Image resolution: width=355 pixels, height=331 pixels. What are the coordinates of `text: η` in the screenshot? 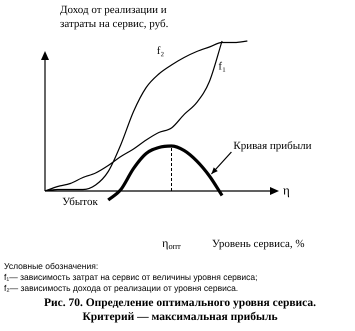 It's located at (286, 190).